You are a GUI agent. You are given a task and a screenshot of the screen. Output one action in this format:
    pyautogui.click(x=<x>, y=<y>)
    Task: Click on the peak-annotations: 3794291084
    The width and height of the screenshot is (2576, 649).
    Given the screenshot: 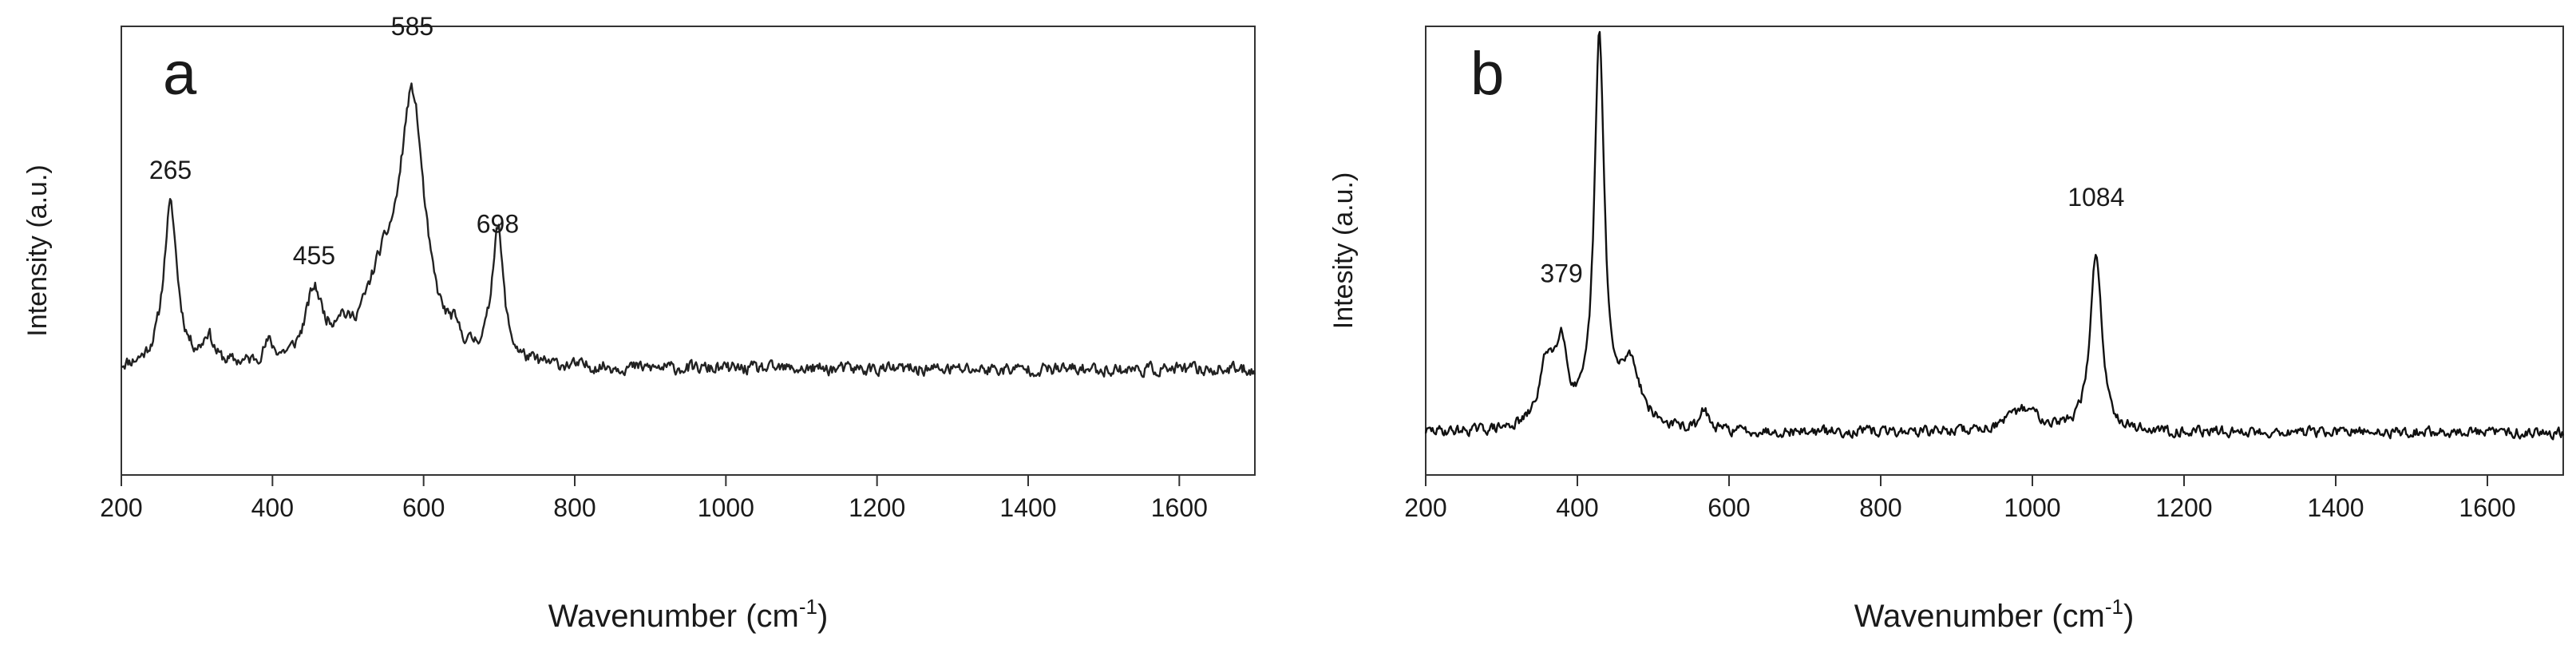 What is the action you would take?
    pyautogui.click(x=1832, y=235)
    